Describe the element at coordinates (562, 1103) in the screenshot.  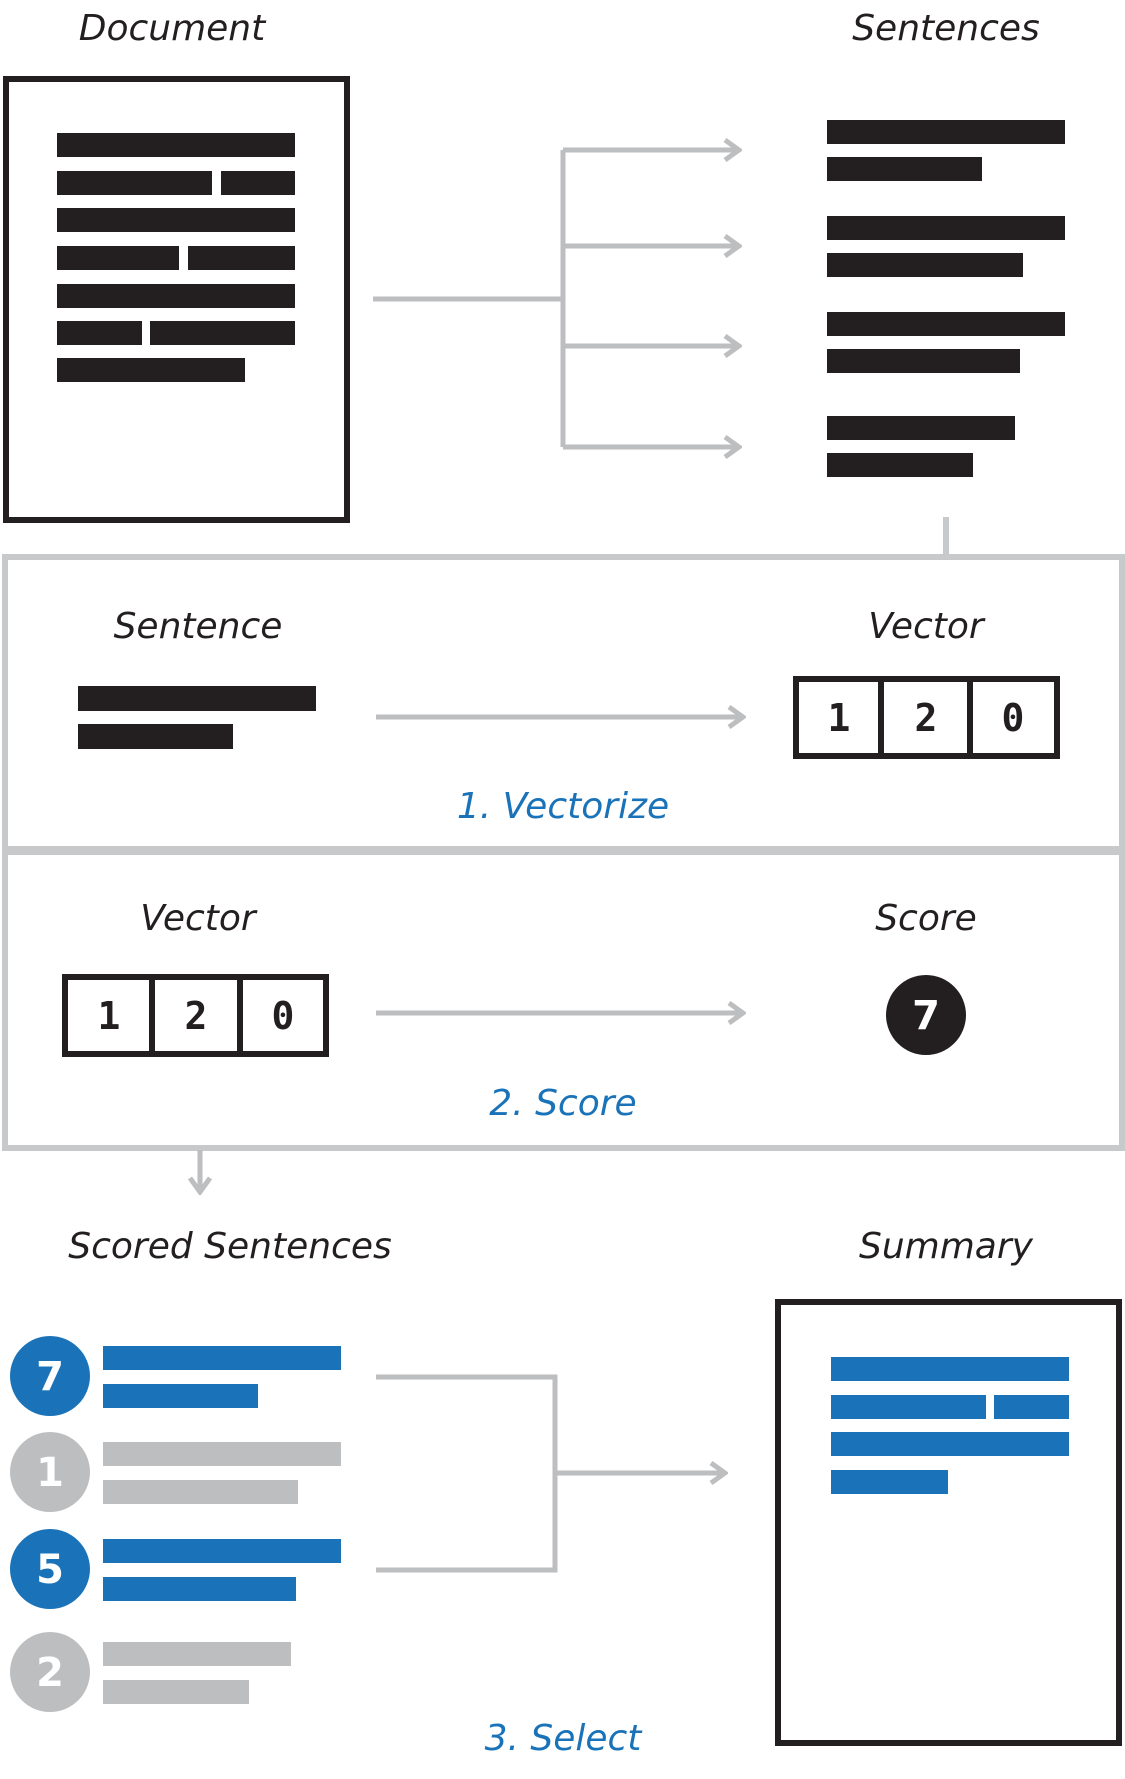
I see `step-score-label: 2. Score` at that location.